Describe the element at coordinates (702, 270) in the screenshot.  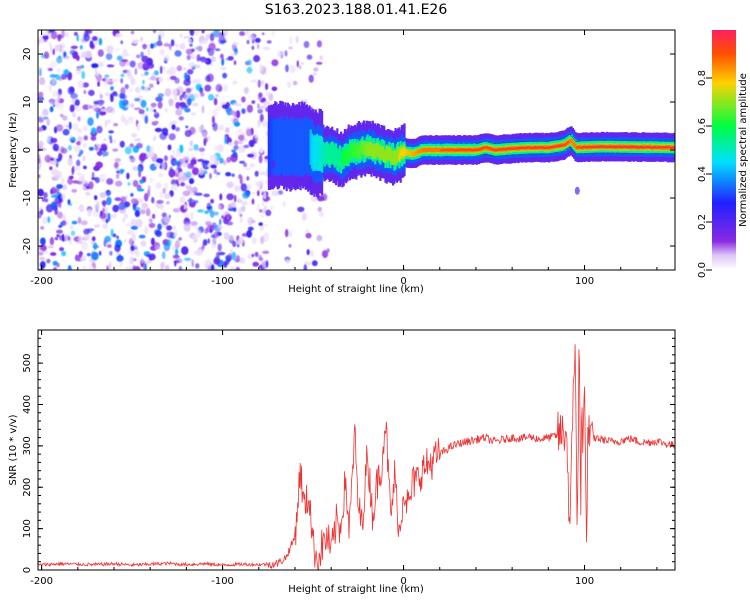
I see `colorbar-tick-label: 0.0` at that location.